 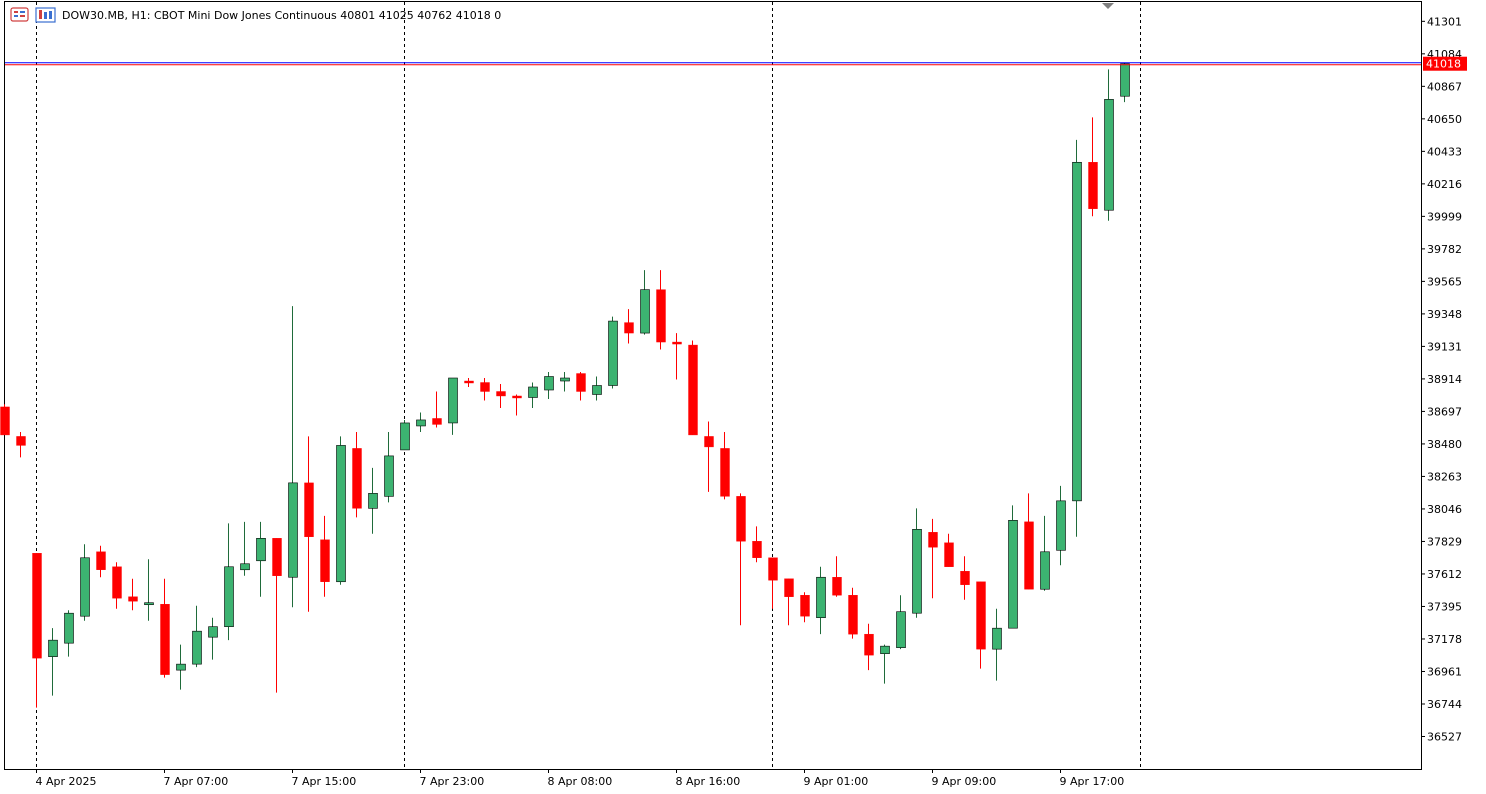 I want to click on y-tick-label: 40433, so click(x=1444, y=151).